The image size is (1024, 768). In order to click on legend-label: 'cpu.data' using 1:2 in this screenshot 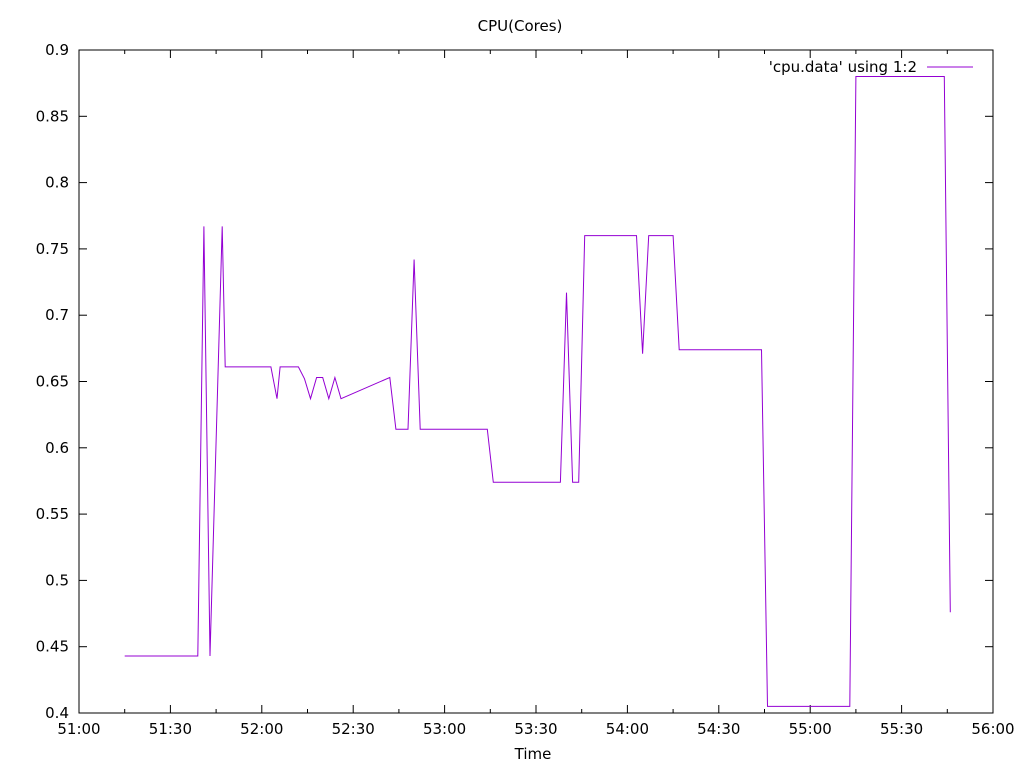, I will do `click(843, 67)`.